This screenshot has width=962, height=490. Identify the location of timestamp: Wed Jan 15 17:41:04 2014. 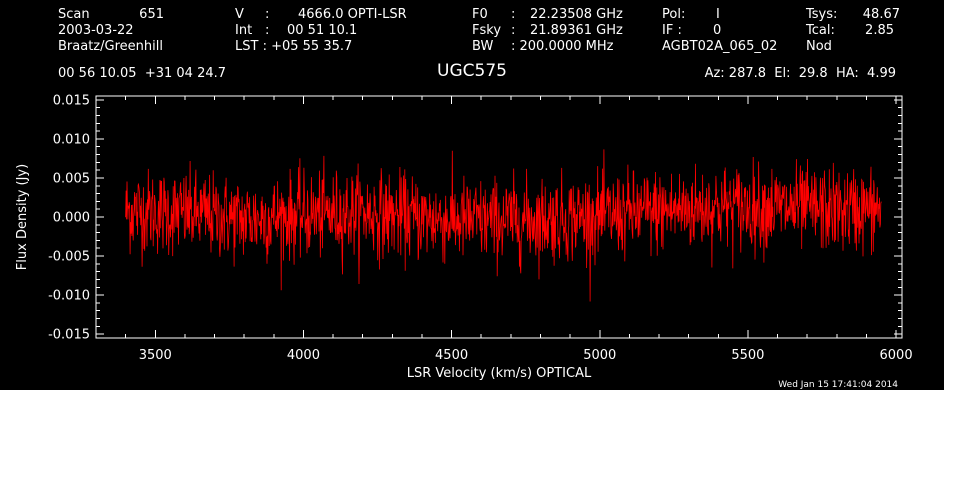
(838, 385).